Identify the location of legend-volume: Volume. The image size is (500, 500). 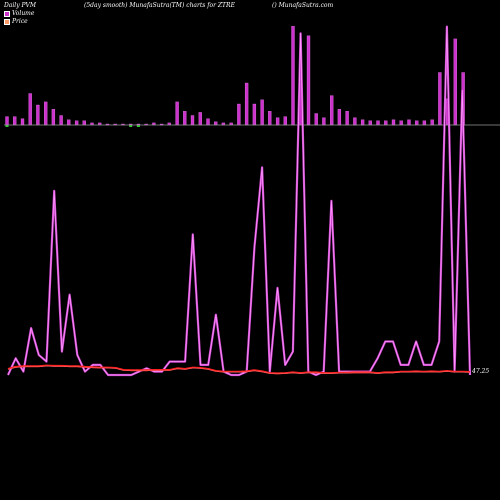
(19, 13).